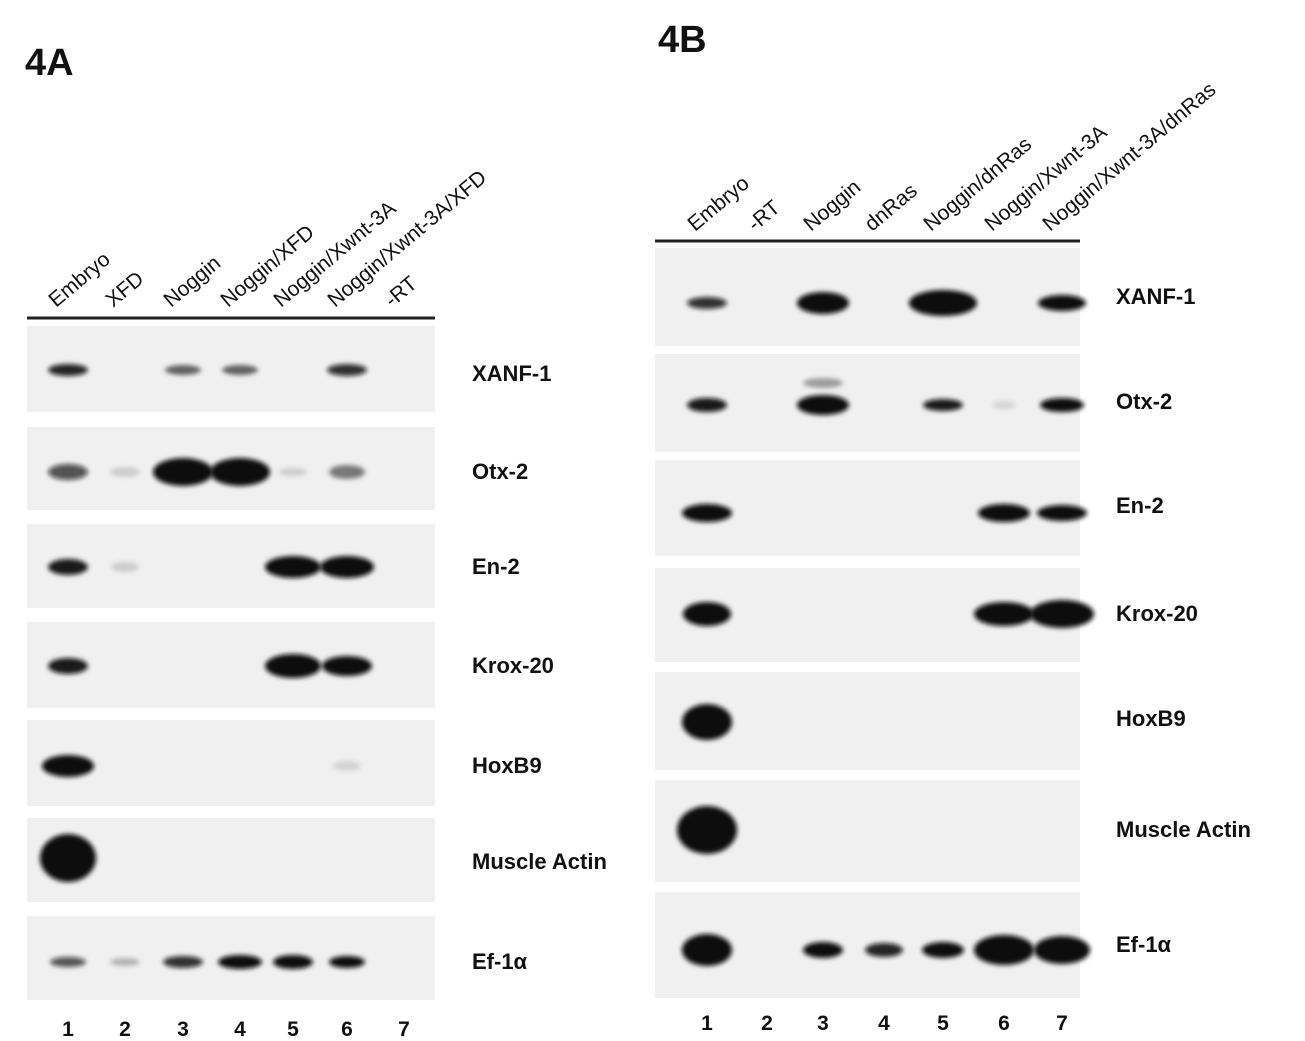 This screenshot has width=1305, height=1041. Describe the element at coordinates (124, 289) in the screenshot. I see `lane-label: XFD` at that location.